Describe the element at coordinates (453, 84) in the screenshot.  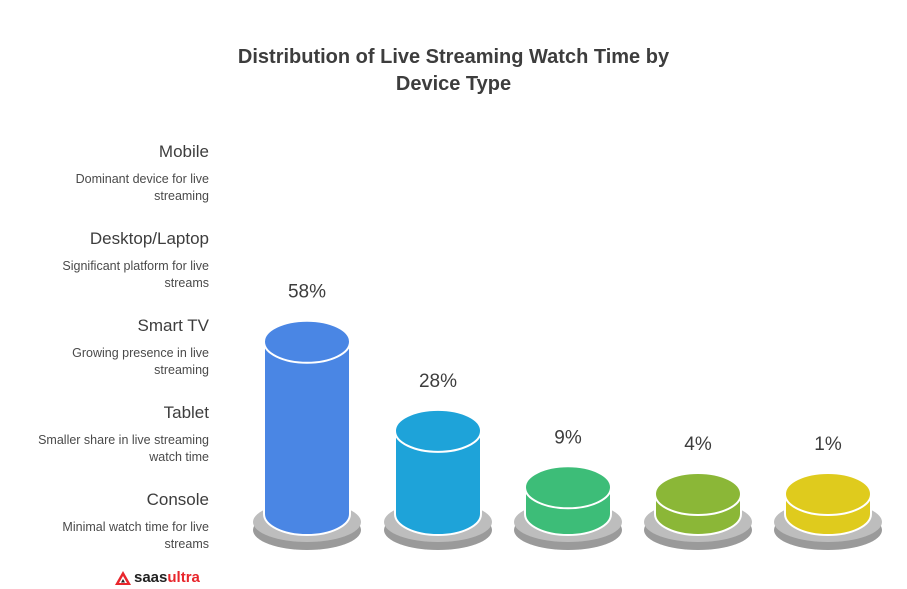
I see `chart-title-line-2: Device Type` at that location.